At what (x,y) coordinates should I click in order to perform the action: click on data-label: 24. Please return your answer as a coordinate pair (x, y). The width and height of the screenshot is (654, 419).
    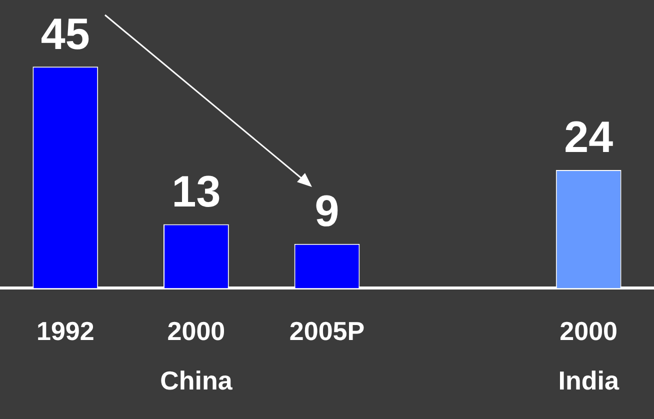
    Looking at the image, I should click on (589, 137).